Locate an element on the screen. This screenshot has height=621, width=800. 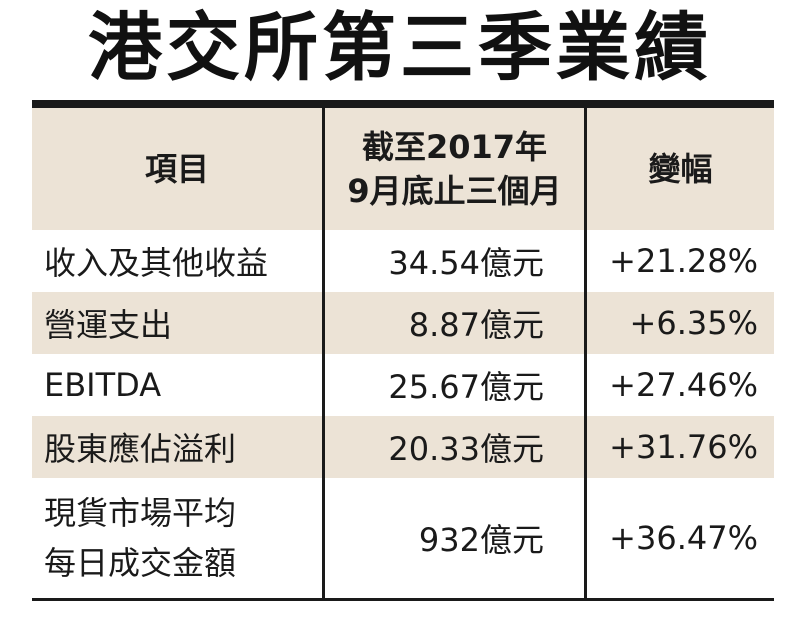
table-title: 港交所第三季業績 is located at coordinates (400, 48).